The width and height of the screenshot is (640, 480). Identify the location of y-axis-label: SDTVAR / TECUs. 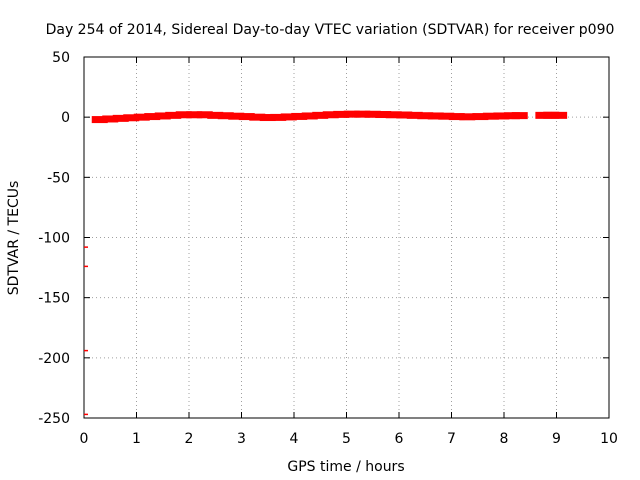
(14, 238).